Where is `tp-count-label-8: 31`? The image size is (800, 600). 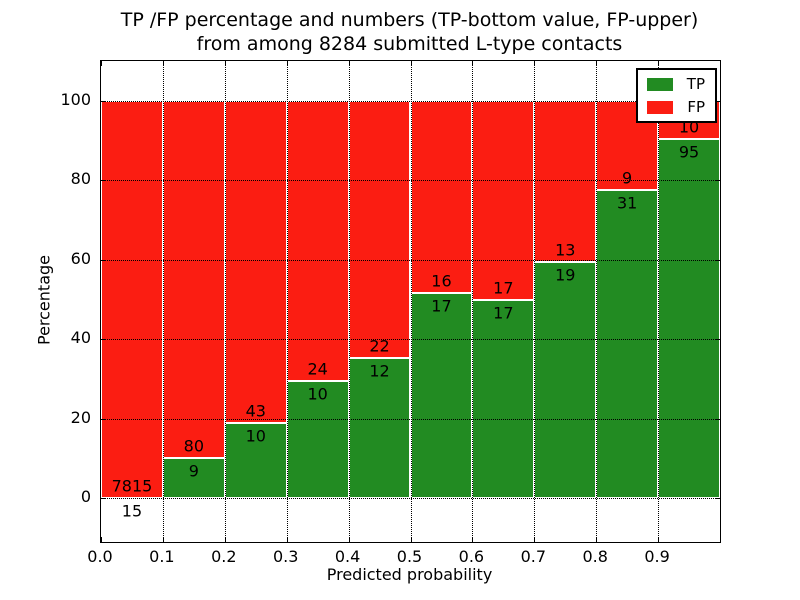 tp-count-label-8: 31 is located at coordinates (627, 203).